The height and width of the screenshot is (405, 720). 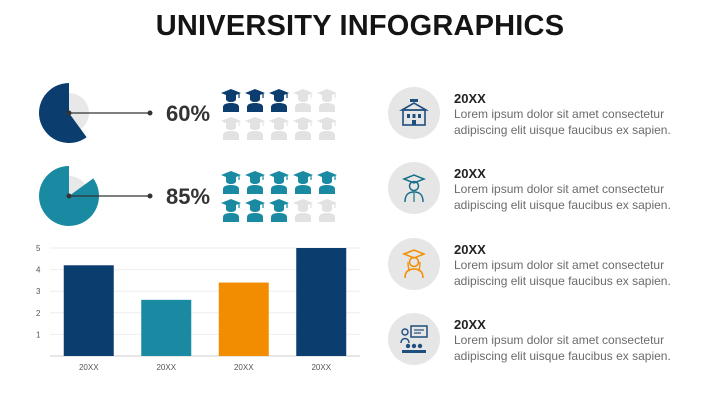 I want to click on graduate-student-icon, so click(x=414, y=188).